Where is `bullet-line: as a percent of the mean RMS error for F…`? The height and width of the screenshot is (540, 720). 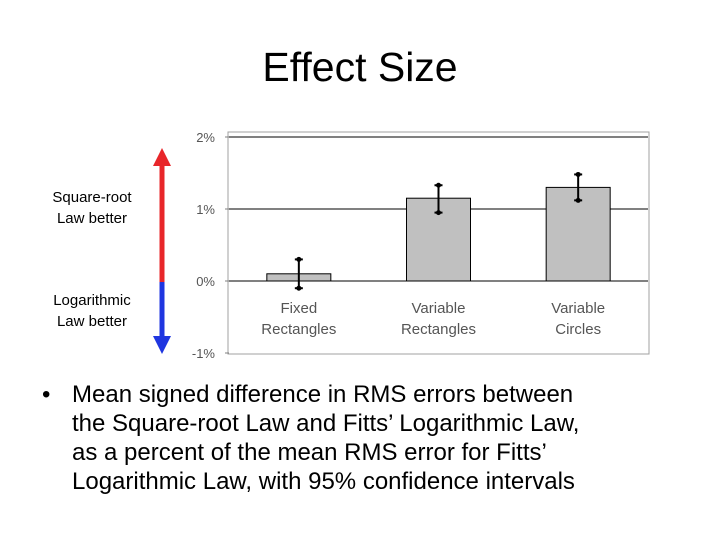
bullet-line: as a percent of the mean RMS error for F… is located at coordinates (309, 452).